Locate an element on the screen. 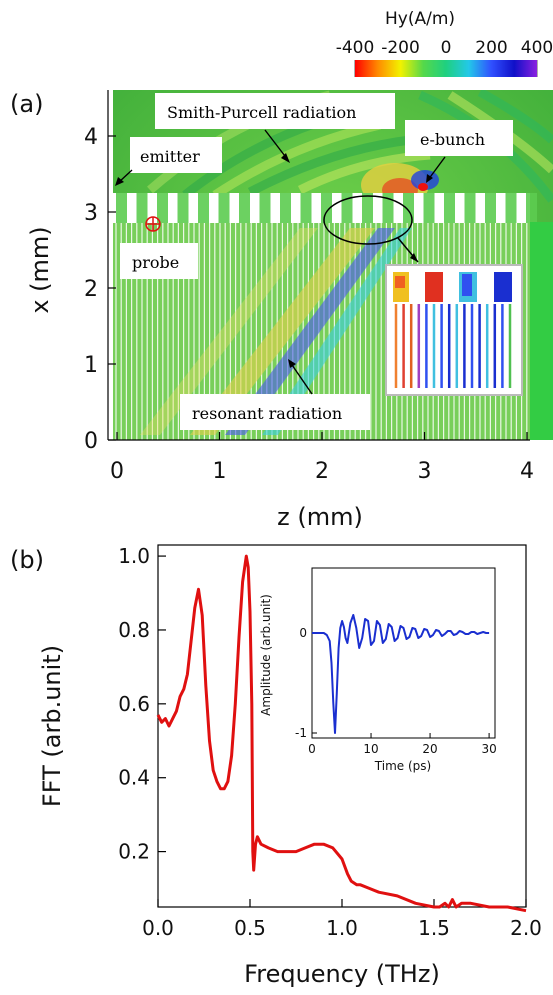 Image resolution: width=553 pixels, height=995 pixels. e-bunch-marker is located at coordinates (423, 187).